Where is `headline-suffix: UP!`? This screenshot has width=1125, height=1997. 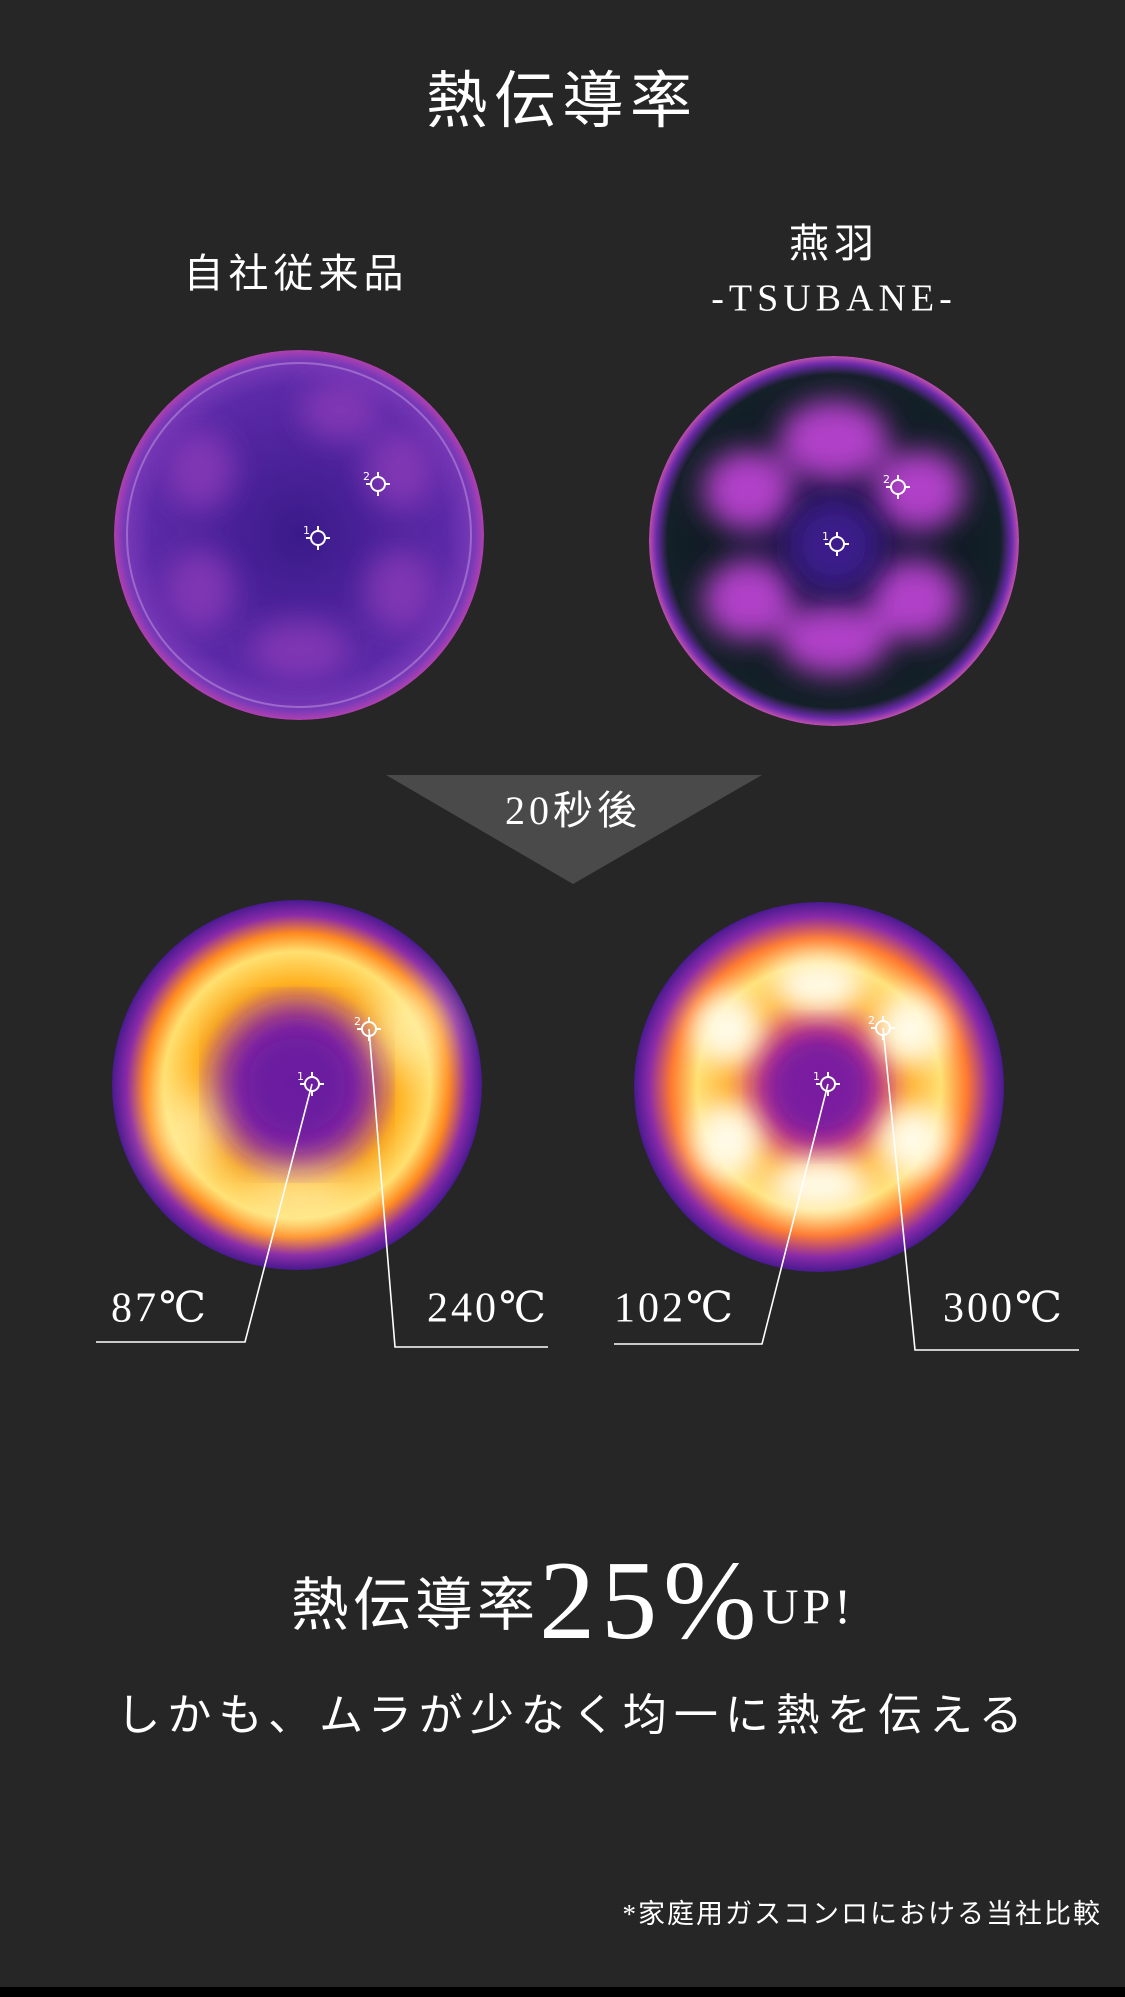 headline-suffix: UP! is located at coordinates (808, 1606).